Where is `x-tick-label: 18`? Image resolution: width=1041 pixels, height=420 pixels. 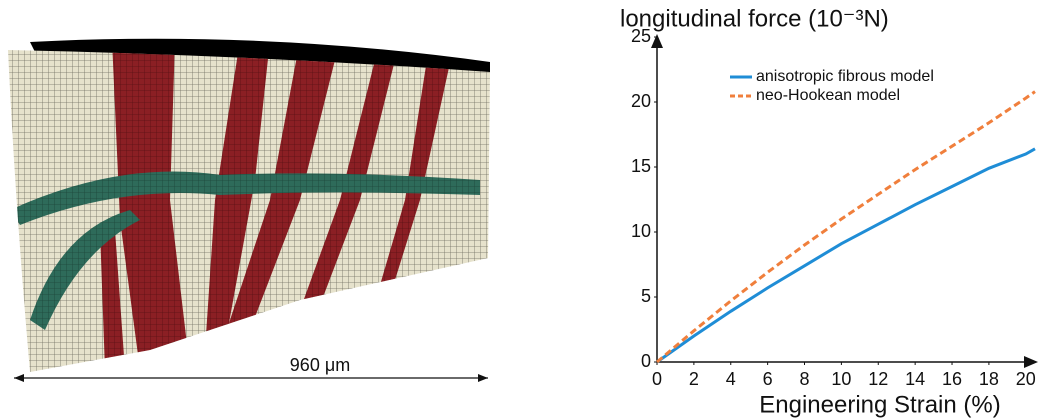
x-tick-label: 18 is located at coordinates (989, 379).